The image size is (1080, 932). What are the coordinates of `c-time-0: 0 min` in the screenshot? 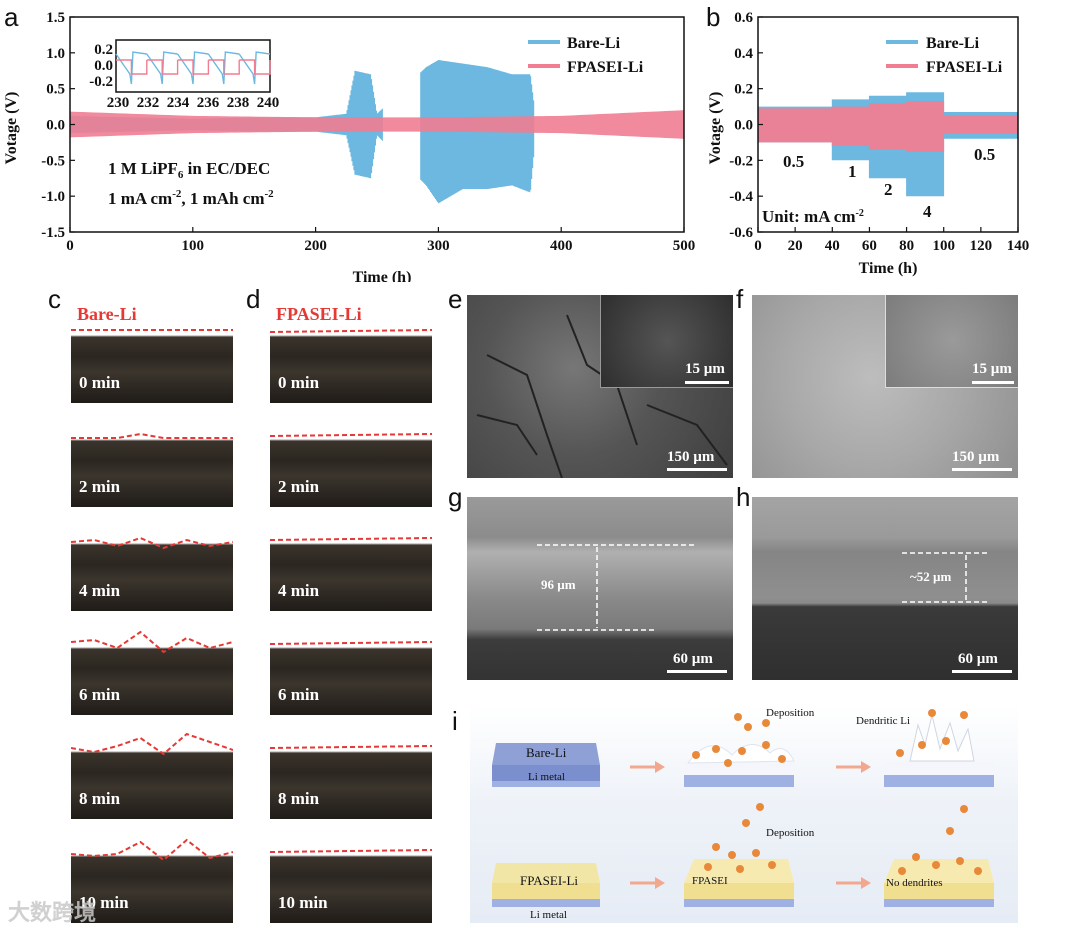 It's located at (100, 382).